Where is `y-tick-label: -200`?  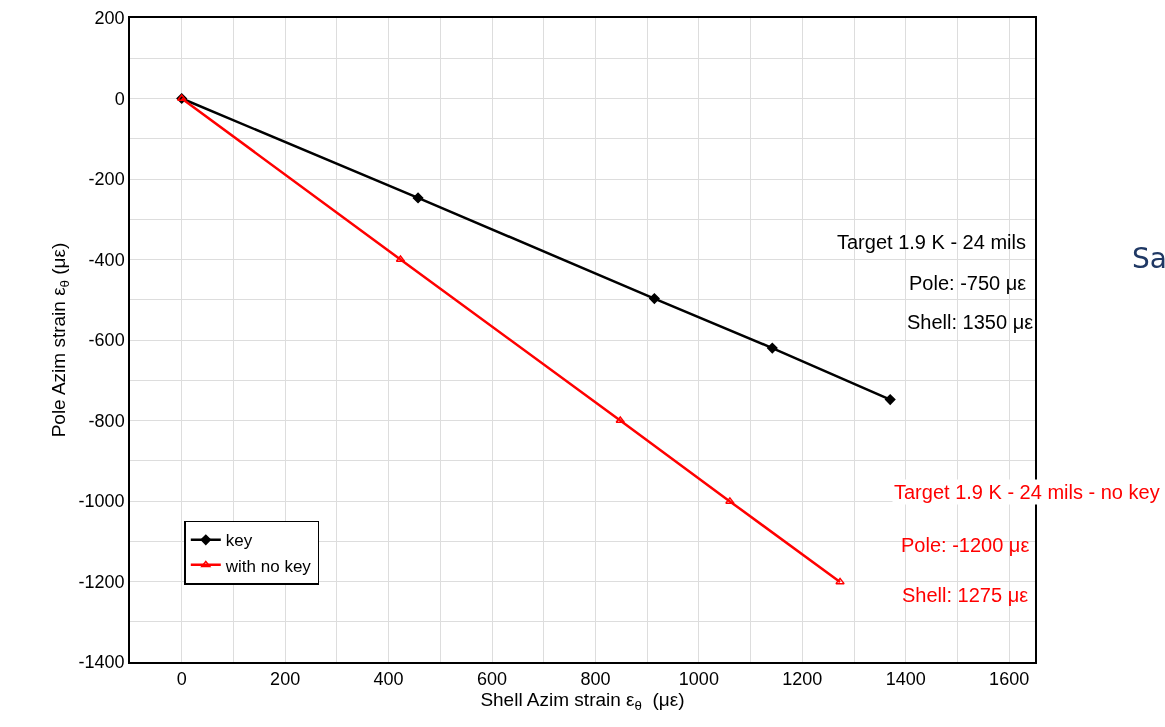
y-tick-label: -200 is located at coordinates (106, 179).